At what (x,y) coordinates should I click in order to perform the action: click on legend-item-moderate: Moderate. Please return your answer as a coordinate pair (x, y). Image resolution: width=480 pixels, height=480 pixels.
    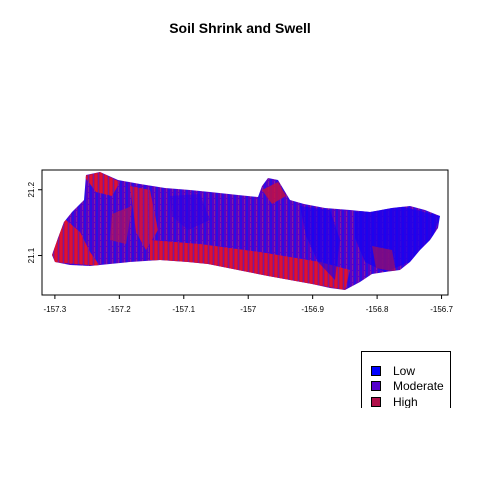
    Looking at the image, I should click on (407, 386).